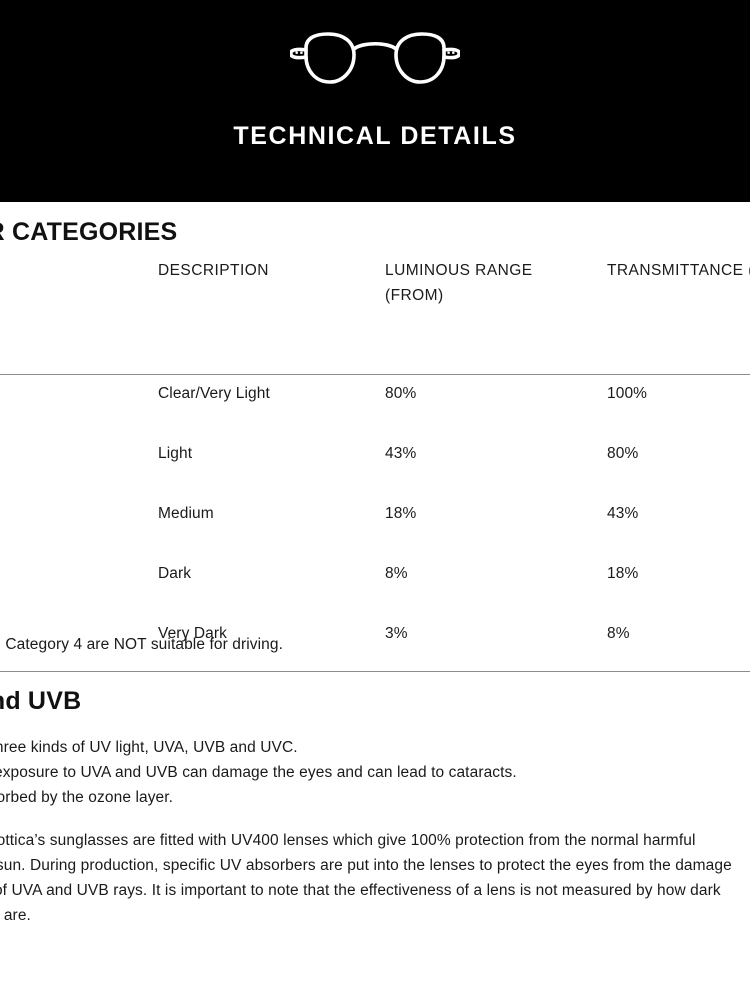  Describe the element at coordinates (192, 633) in the screenshot. I see `cell-description: Very Dark` at that location.